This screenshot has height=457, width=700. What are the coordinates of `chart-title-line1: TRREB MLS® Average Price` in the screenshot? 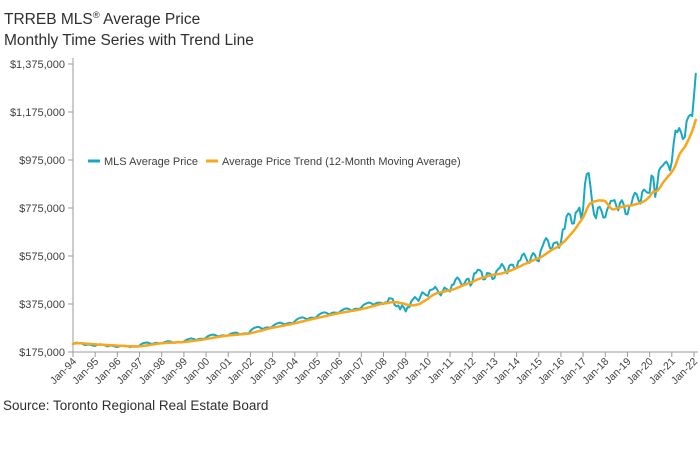 It's located at (102, 19).